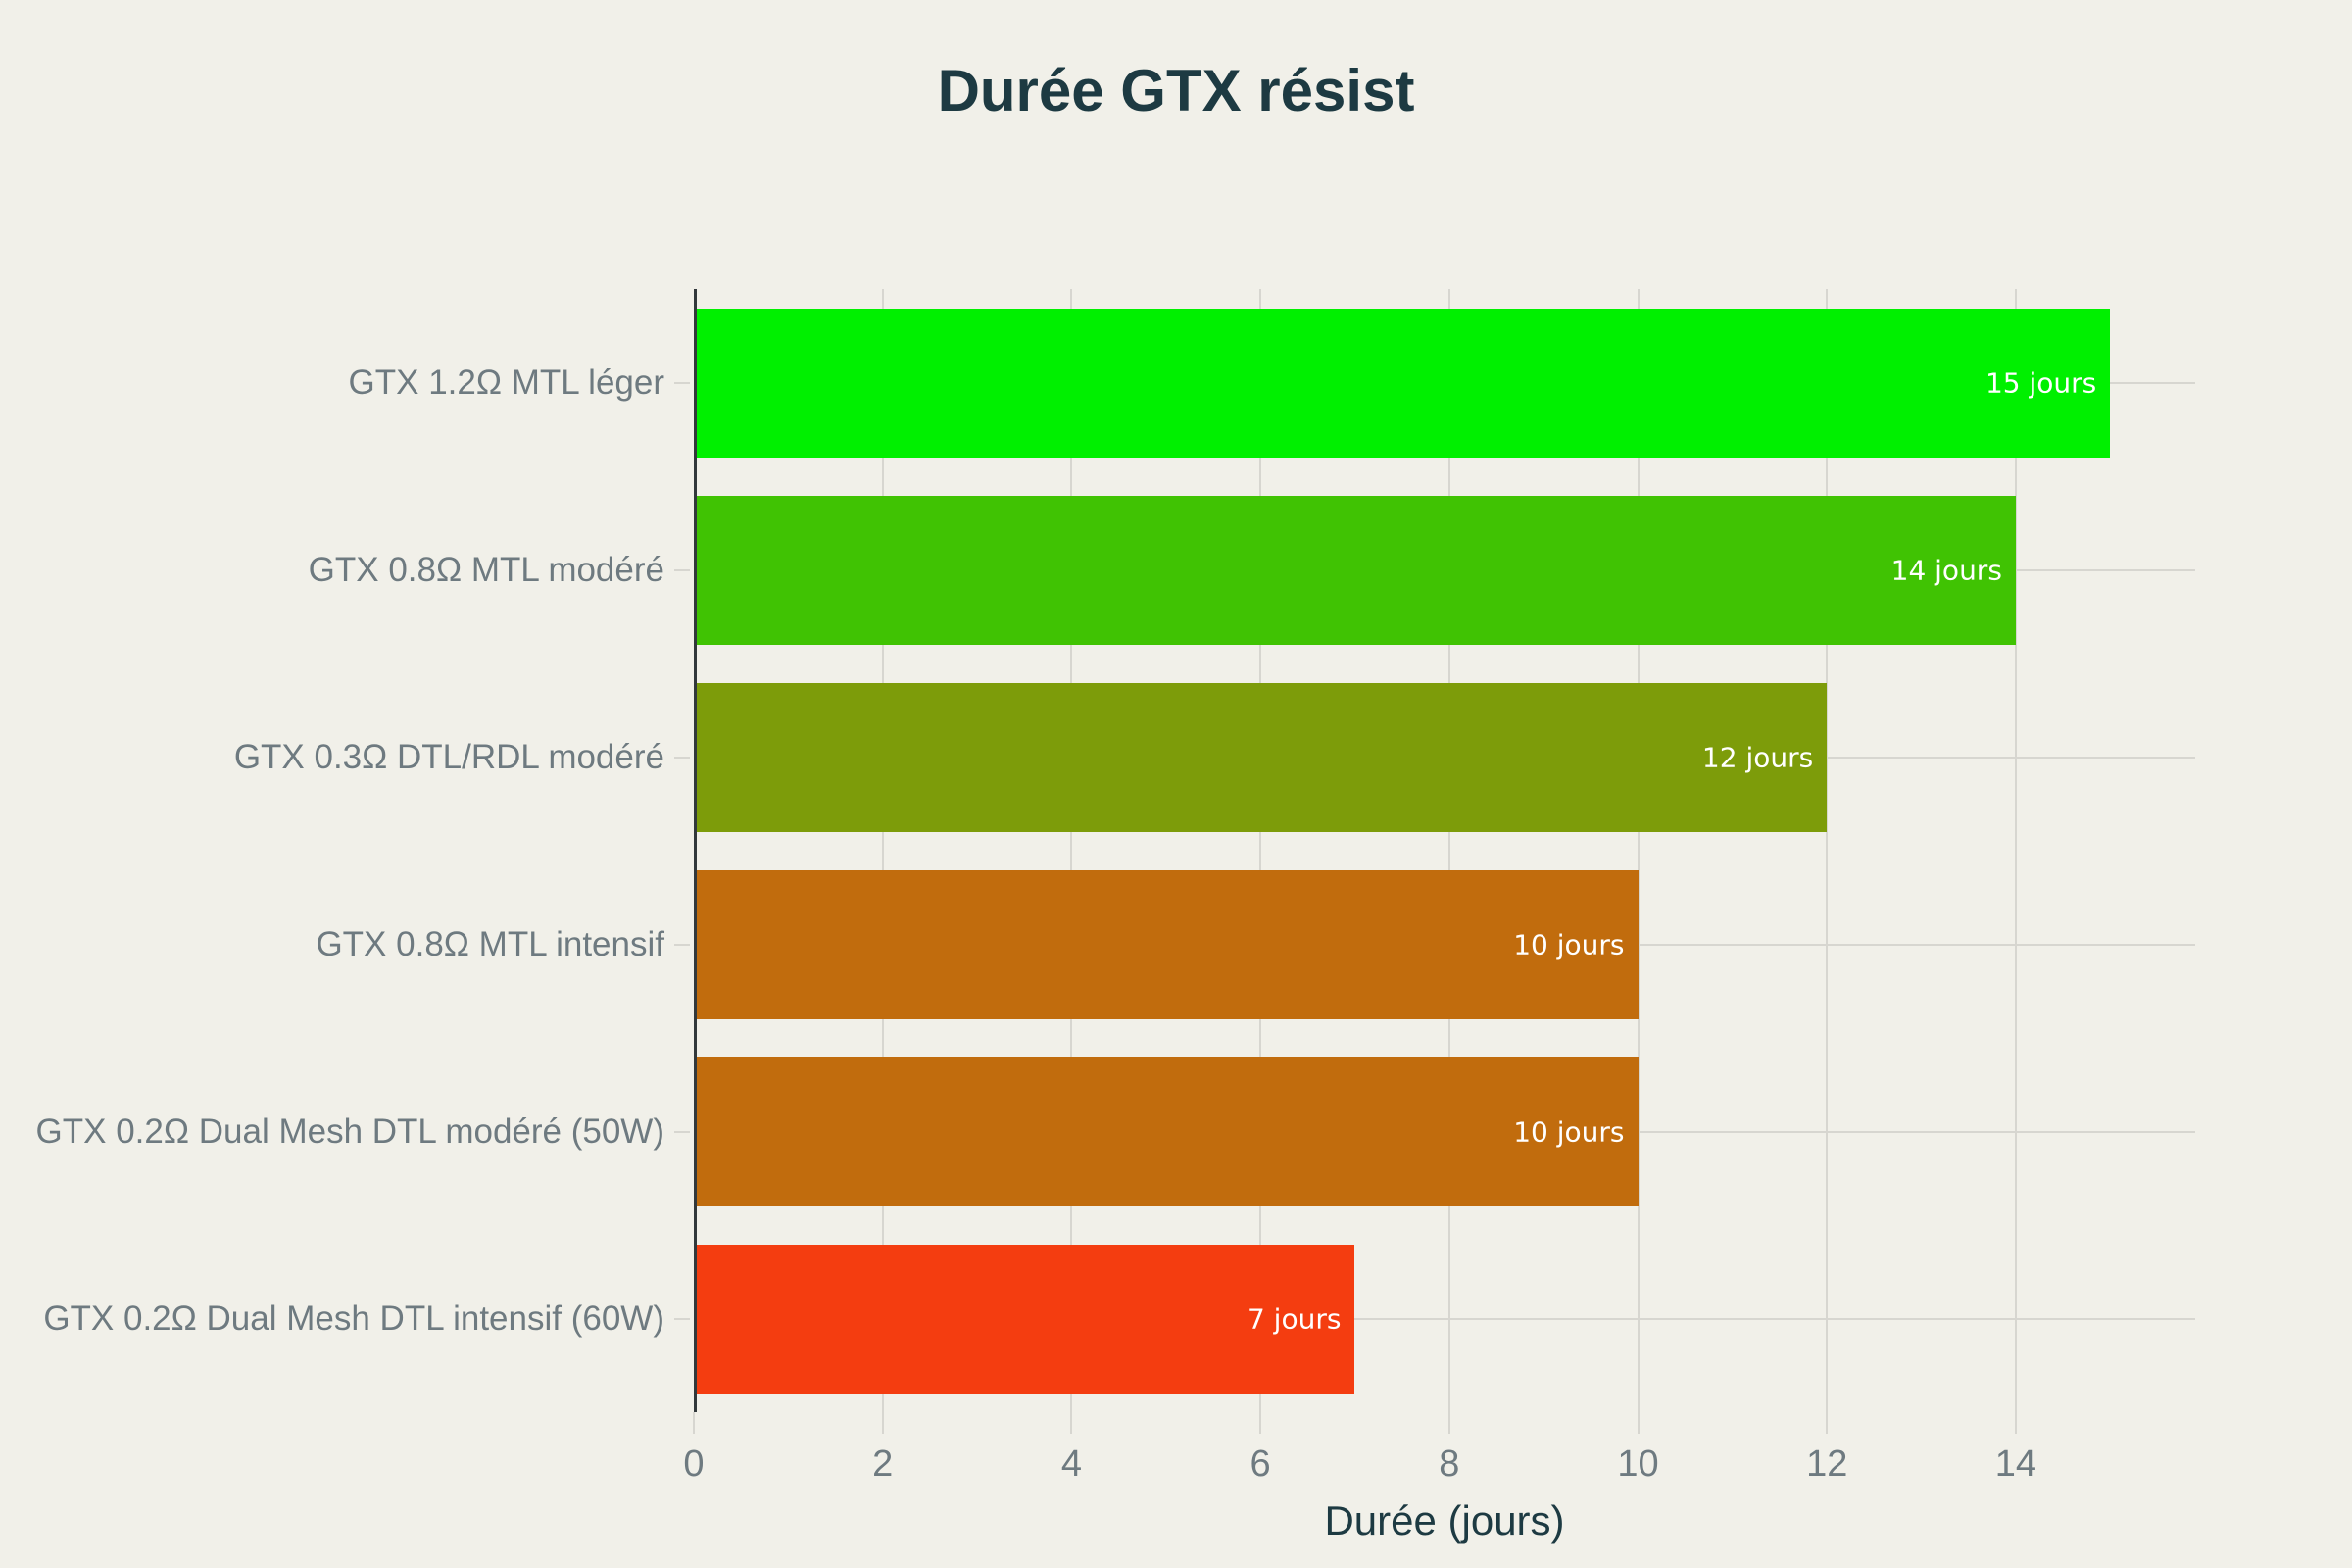 This screenshot has height=1568, width=2352. What do you see at coordinates (1827, 1464) in the screenshot?
I see `x-axis-tick-label: 12` at bounding box center [1827, 1464].